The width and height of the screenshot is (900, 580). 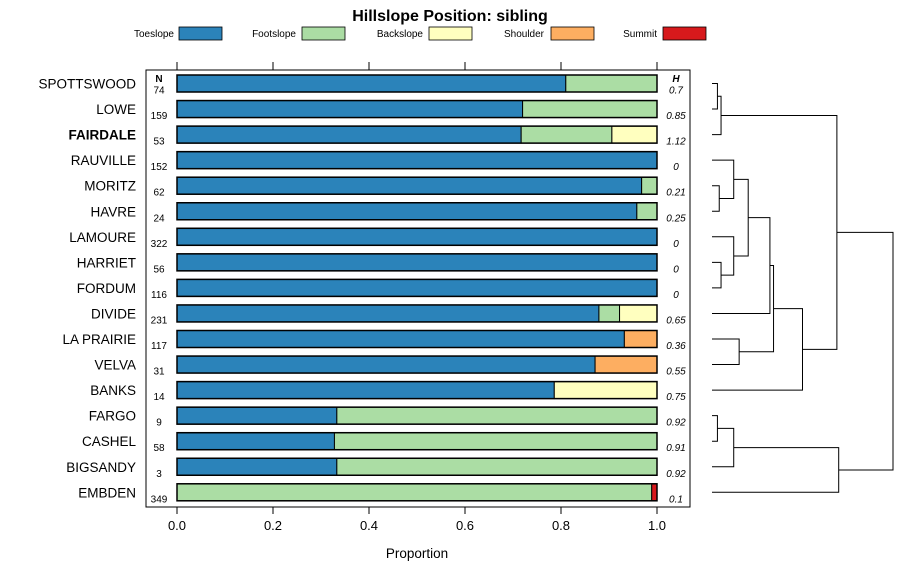 What do you see at coordinates (103, 135) in the screenshot?
I see `soil-label: FAIRDALE` at bounding box center [103, 135].